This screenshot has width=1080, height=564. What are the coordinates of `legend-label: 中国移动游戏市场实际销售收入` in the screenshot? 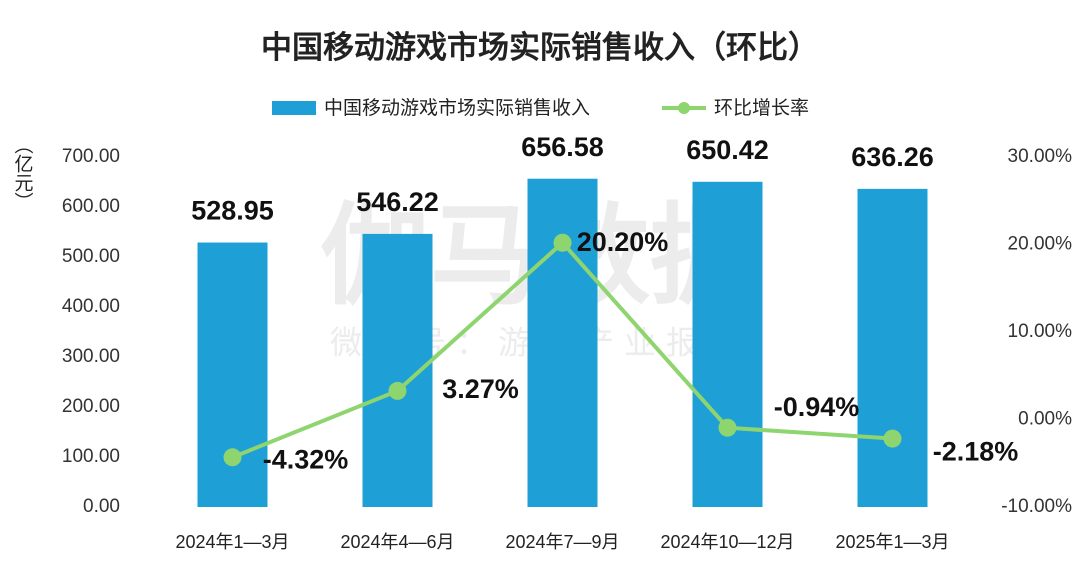 It's located at (457, 108).